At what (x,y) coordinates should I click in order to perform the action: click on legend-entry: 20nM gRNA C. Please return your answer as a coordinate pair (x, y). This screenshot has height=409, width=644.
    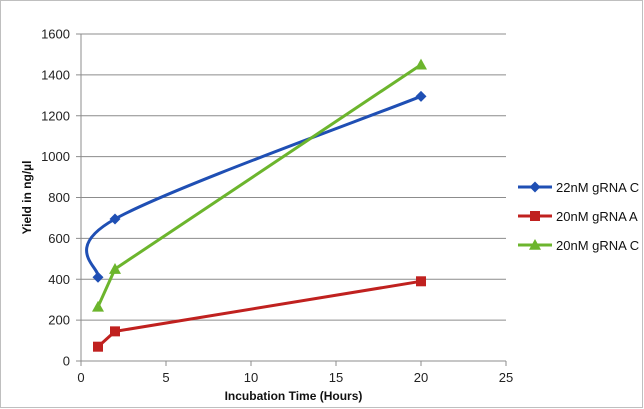
    Looking at the image, I should click on (578, 245).